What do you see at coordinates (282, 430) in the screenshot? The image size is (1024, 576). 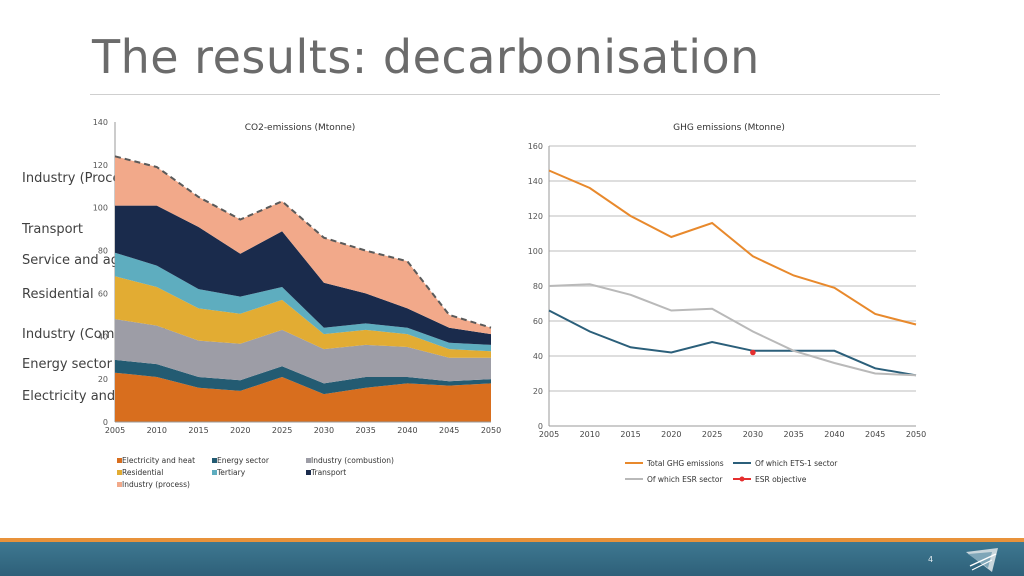 I see `co2-x-tick-label: 2025` at bounding box center [282, 430].